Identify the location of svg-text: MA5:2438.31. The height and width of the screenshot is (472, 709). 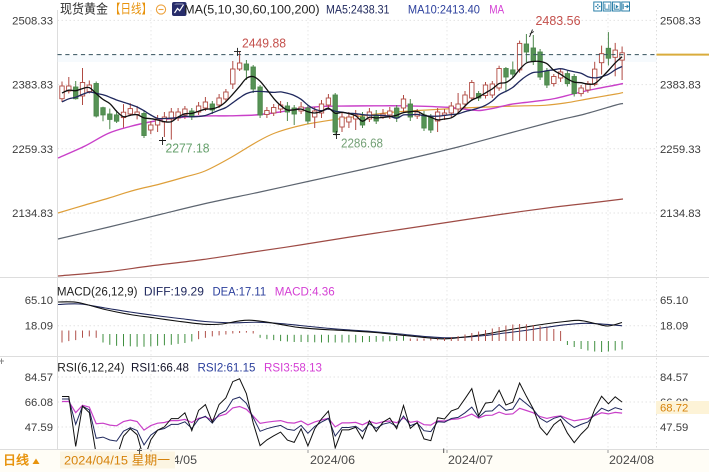
(358, 10).